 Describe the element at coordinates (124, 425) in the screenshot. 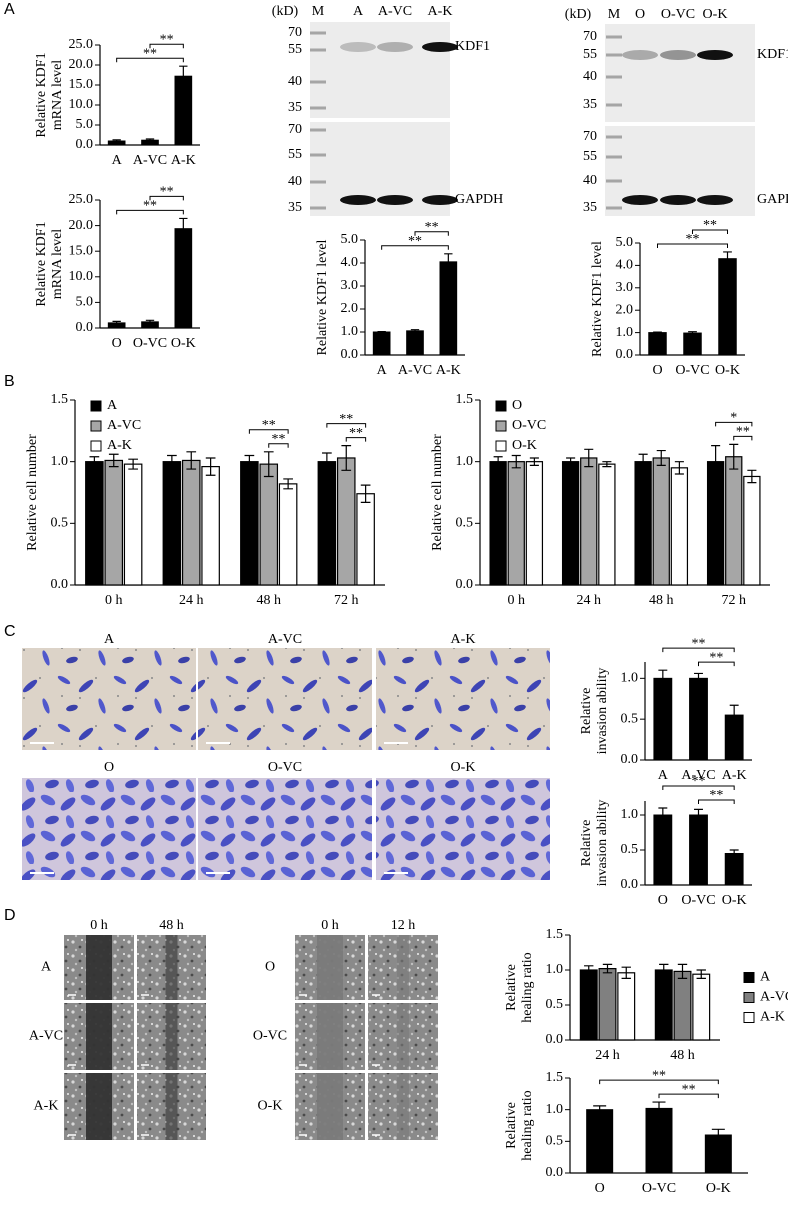

I see `legend-label: A-VC` at that location.